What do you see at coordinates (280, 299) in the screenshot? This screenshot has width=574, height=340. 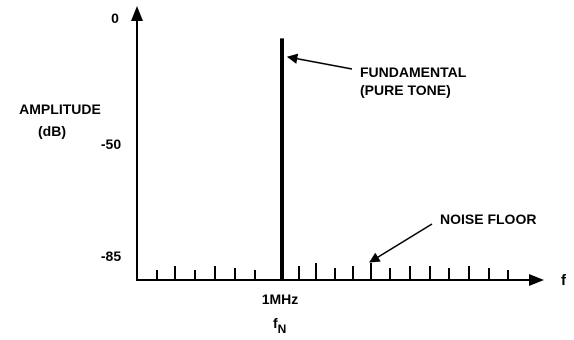 I see `fundamental-frequency-label: 1MHz` at bounding box center [280, 299].